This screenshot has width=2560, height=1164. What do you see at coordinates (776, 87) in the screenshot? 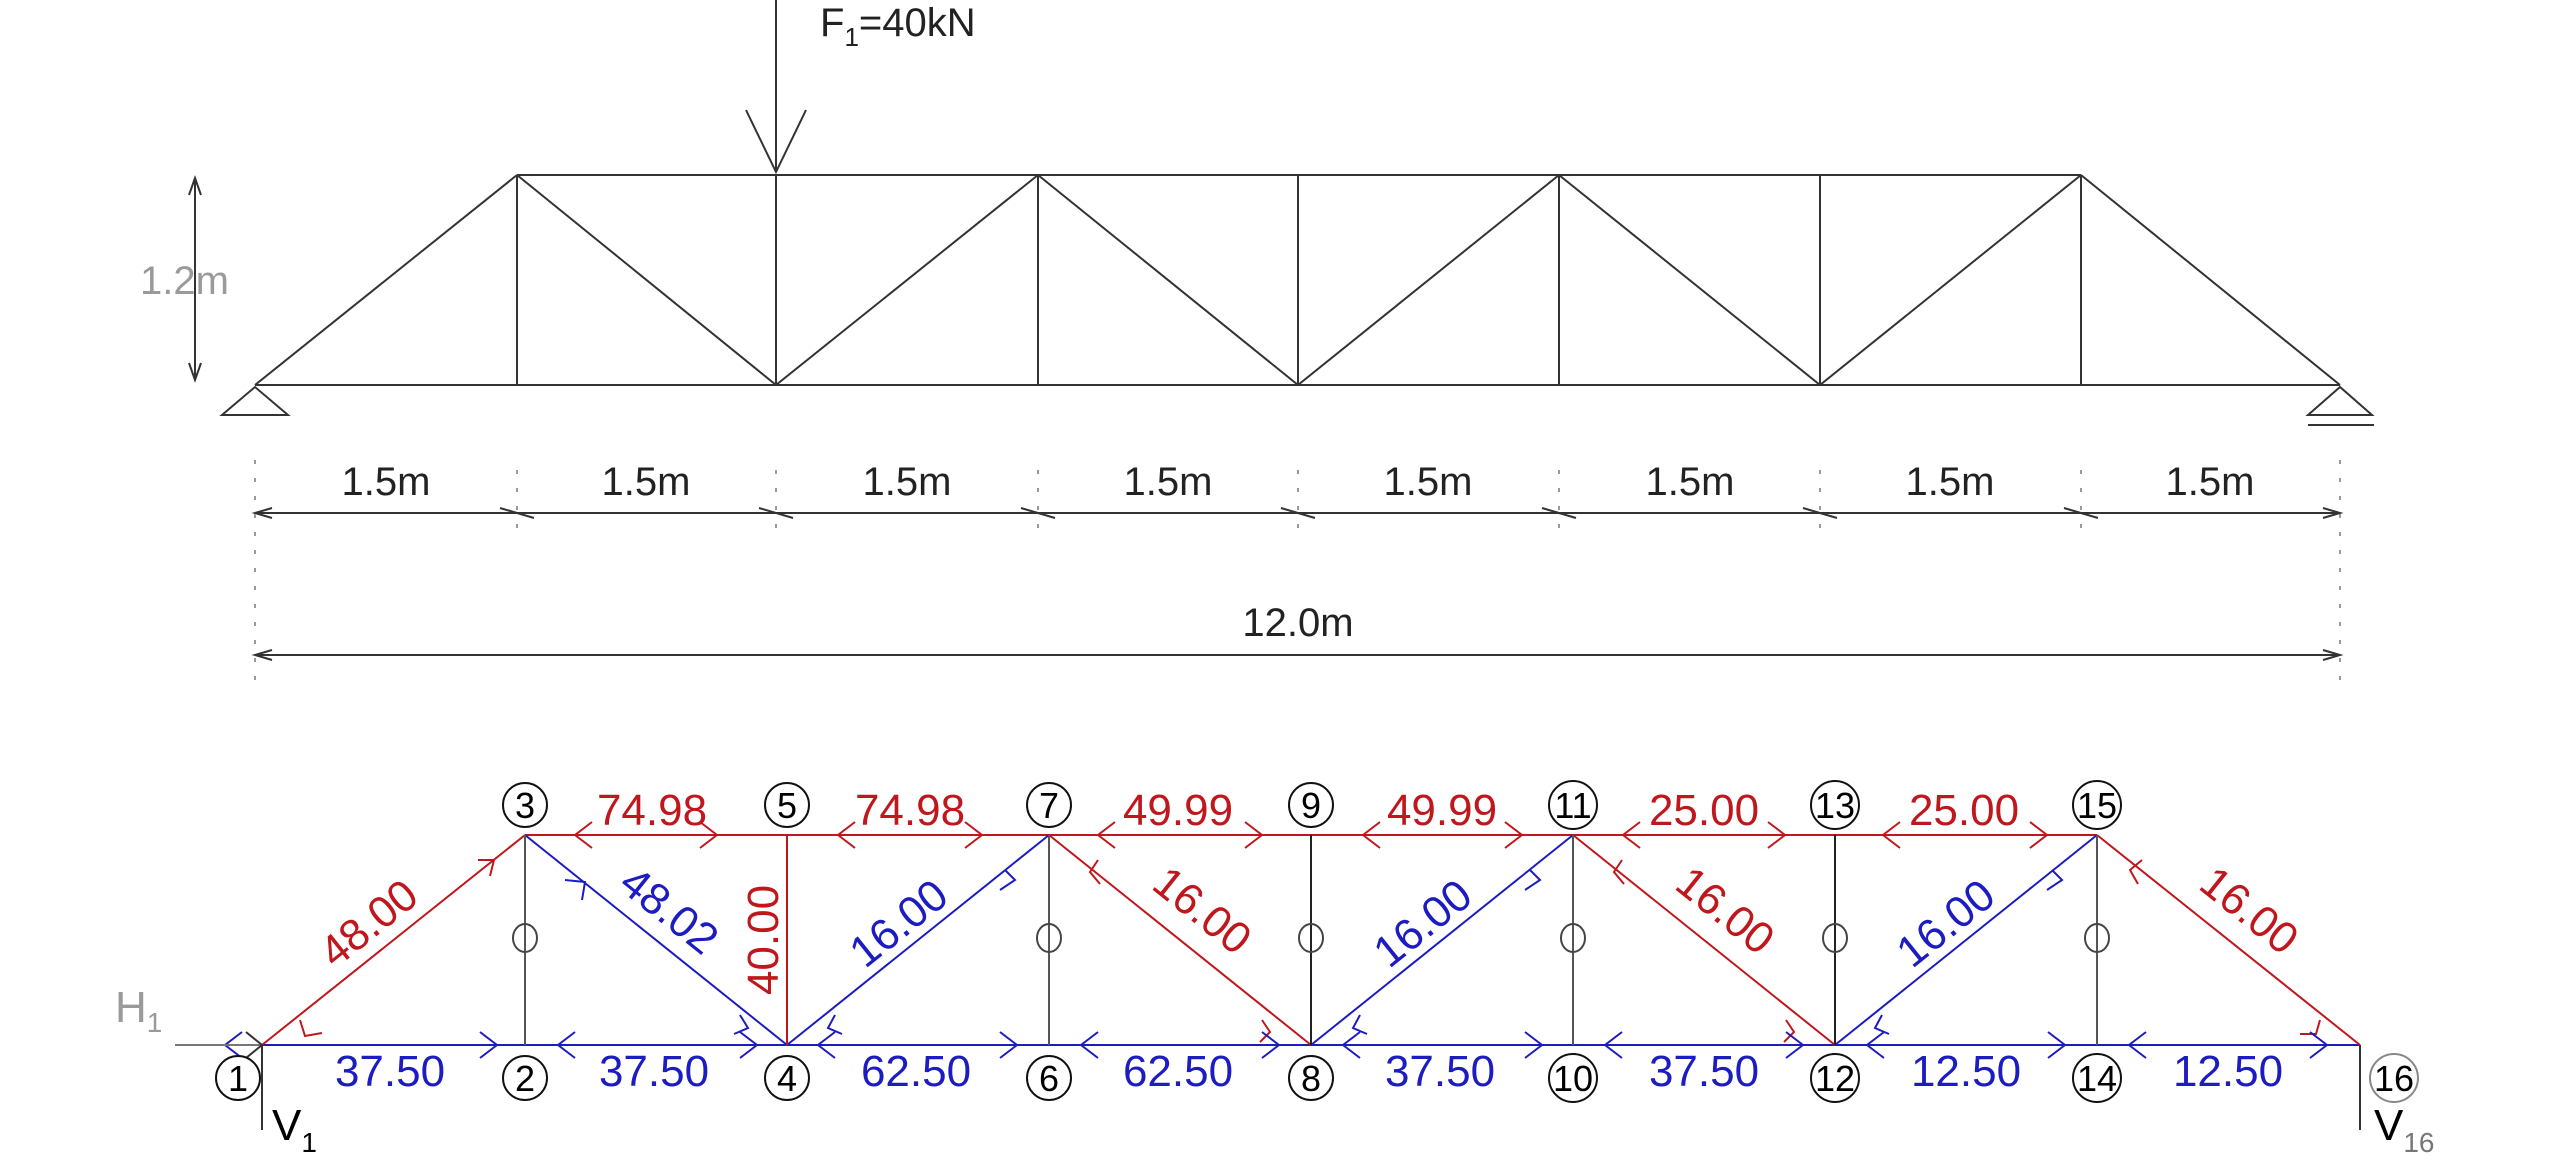
I see `load-arrow` at bounding box center [776, 87].